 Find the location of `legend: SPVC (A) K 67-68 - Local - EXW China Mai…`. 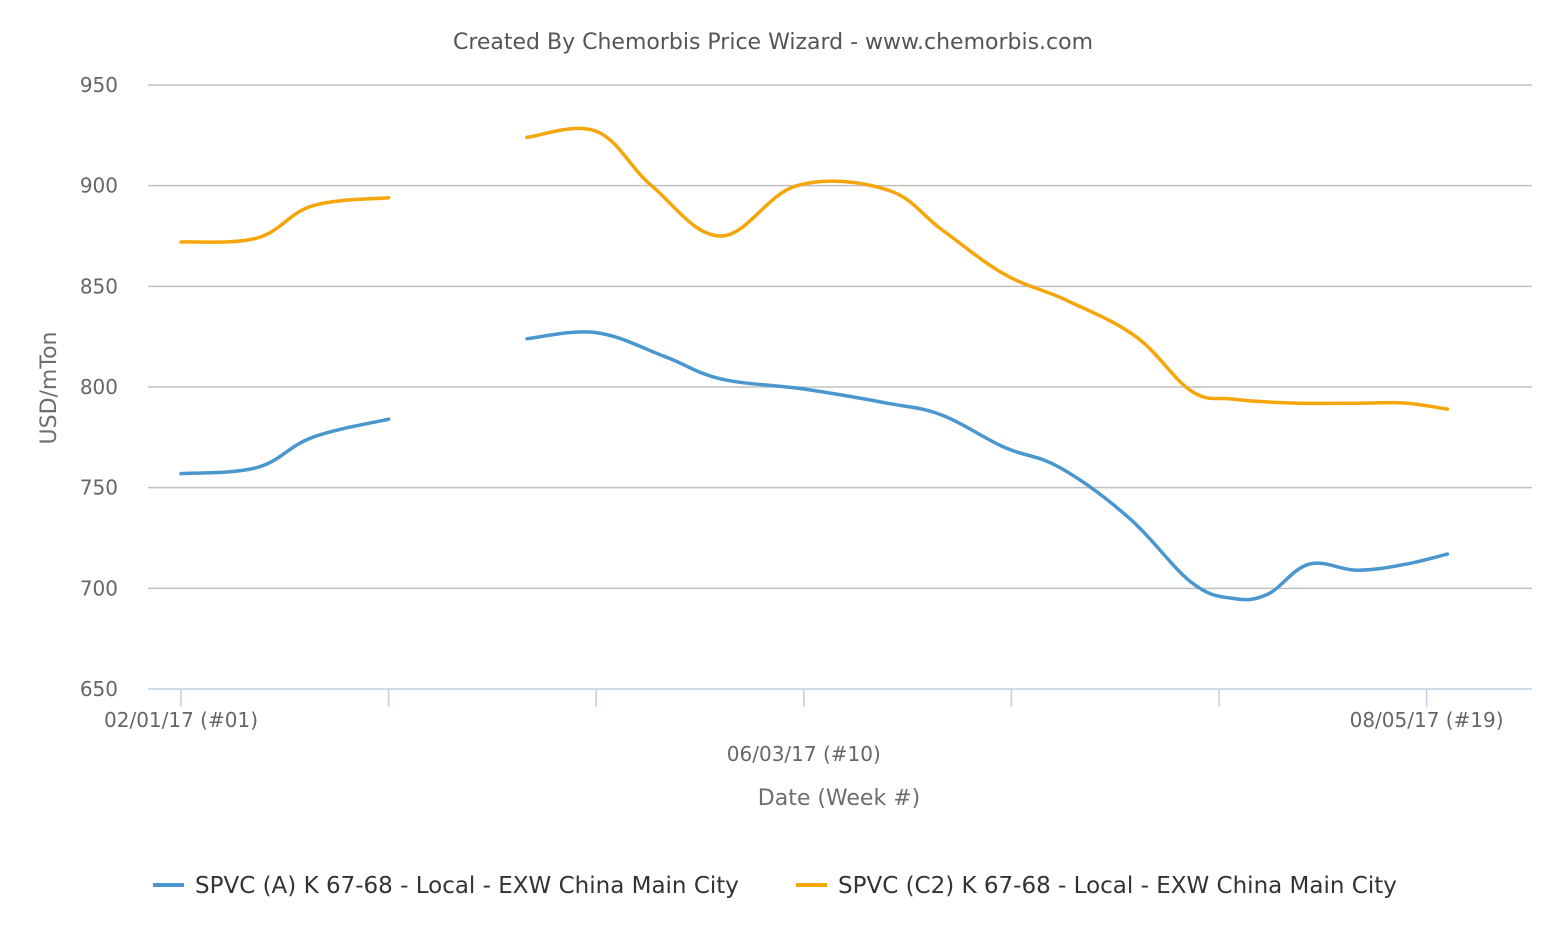

legend: SPVC (A) K 67-68 - Local - EXW China Mai… is located at coordinates (775, 886).